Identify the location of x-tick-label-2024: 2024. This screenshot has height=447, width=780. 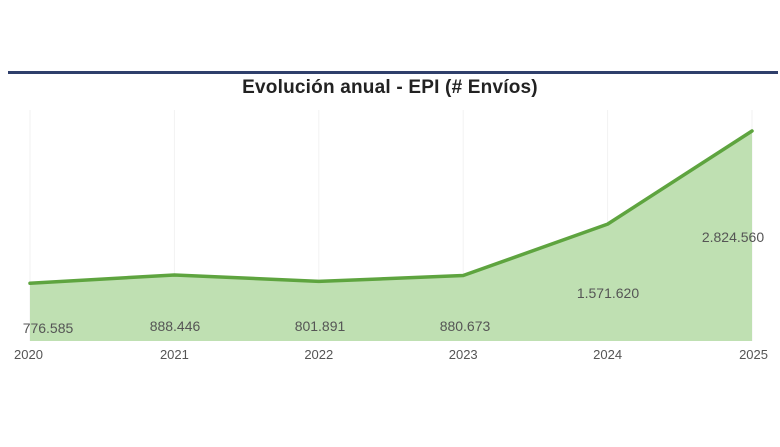
(607, 354).